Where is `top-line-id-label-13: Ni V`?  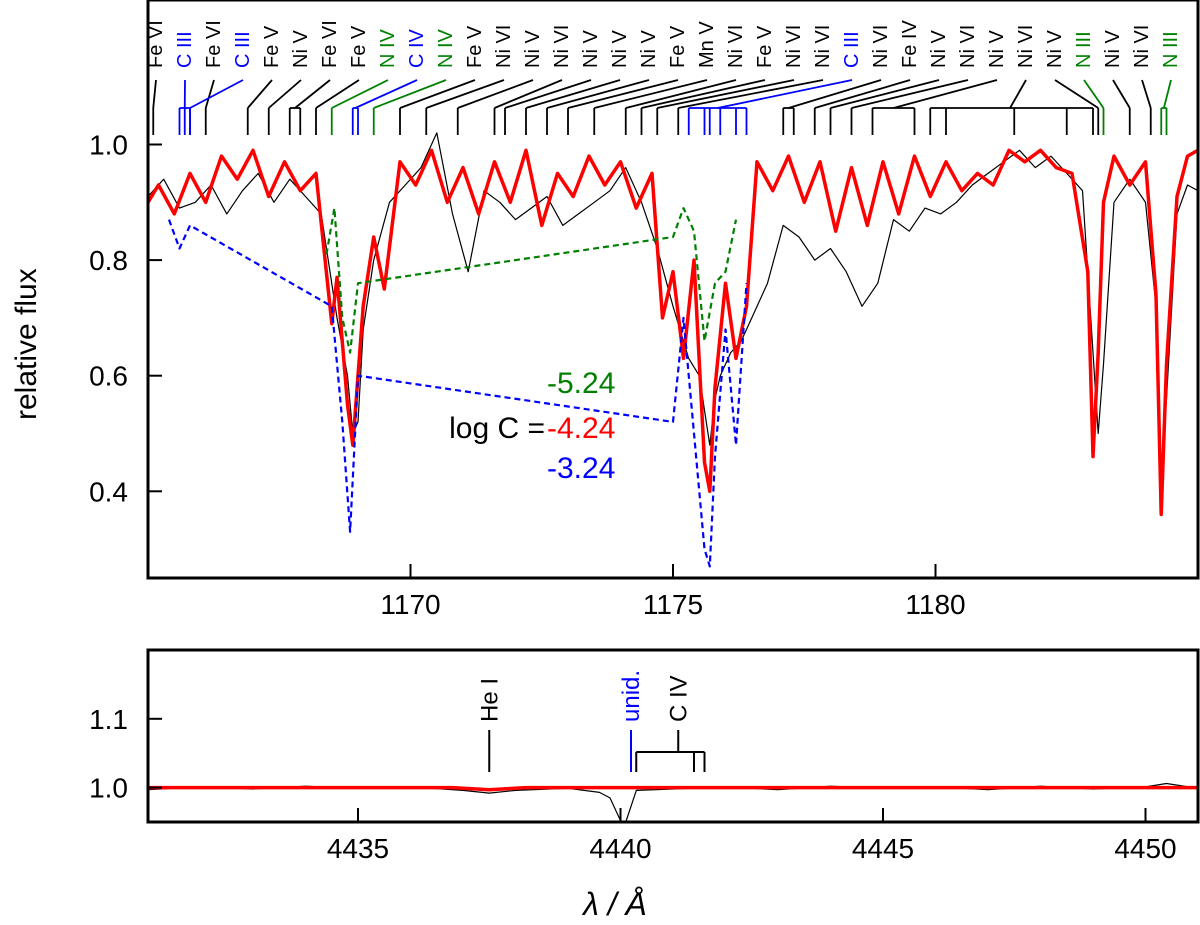 top-line-id-label-13: Ni V is located at coordinates (533, 49).